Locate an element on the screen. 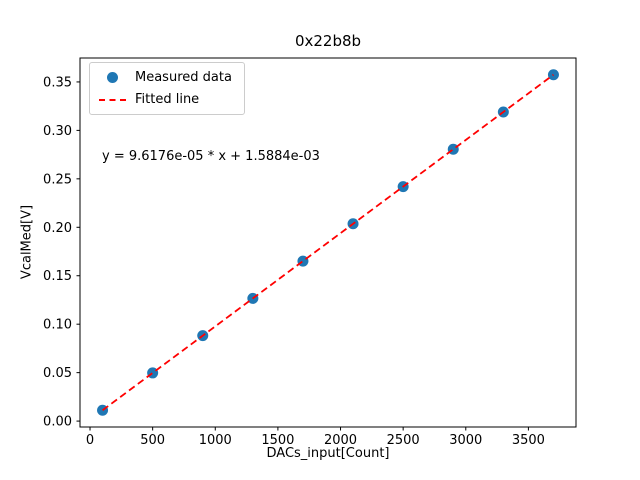 Image resolution: width=640 pixels, height=480 pixels. y-tick-label: 0.15 is located at coordinates (57, 276).